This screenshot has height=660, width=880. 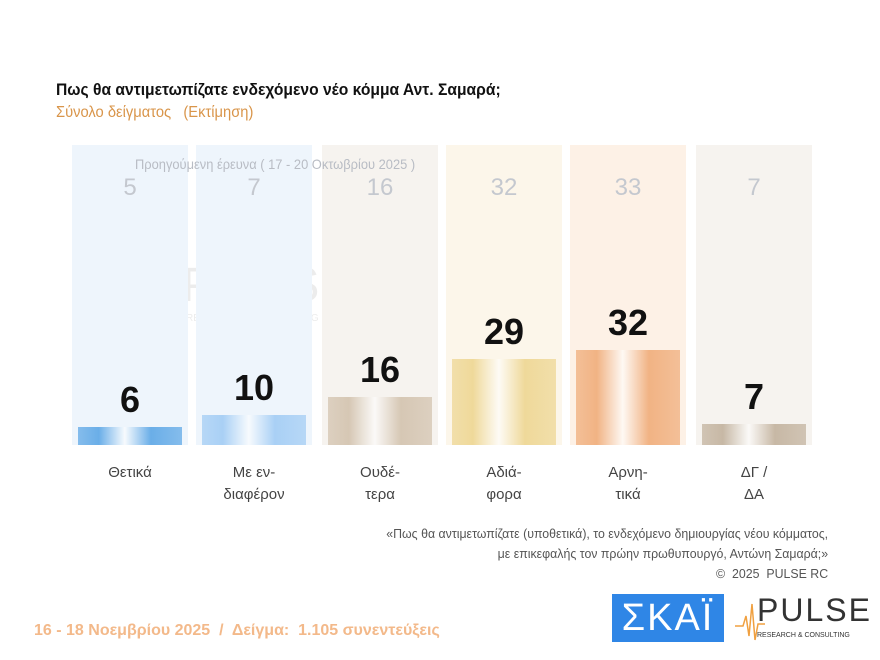 I want to click on value-label: 29, so click(x=504, y=331).